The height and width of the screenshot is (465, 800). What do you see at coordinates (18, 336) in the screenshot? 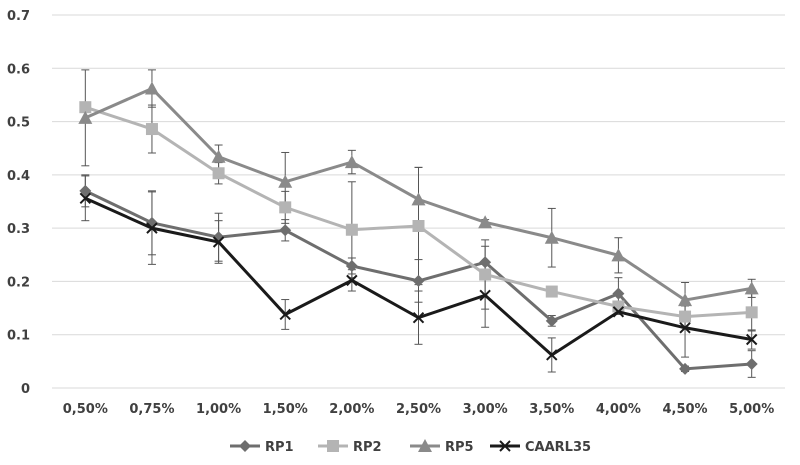
I see `y-tick-label: 0.1` at bounding box center [18, 336].